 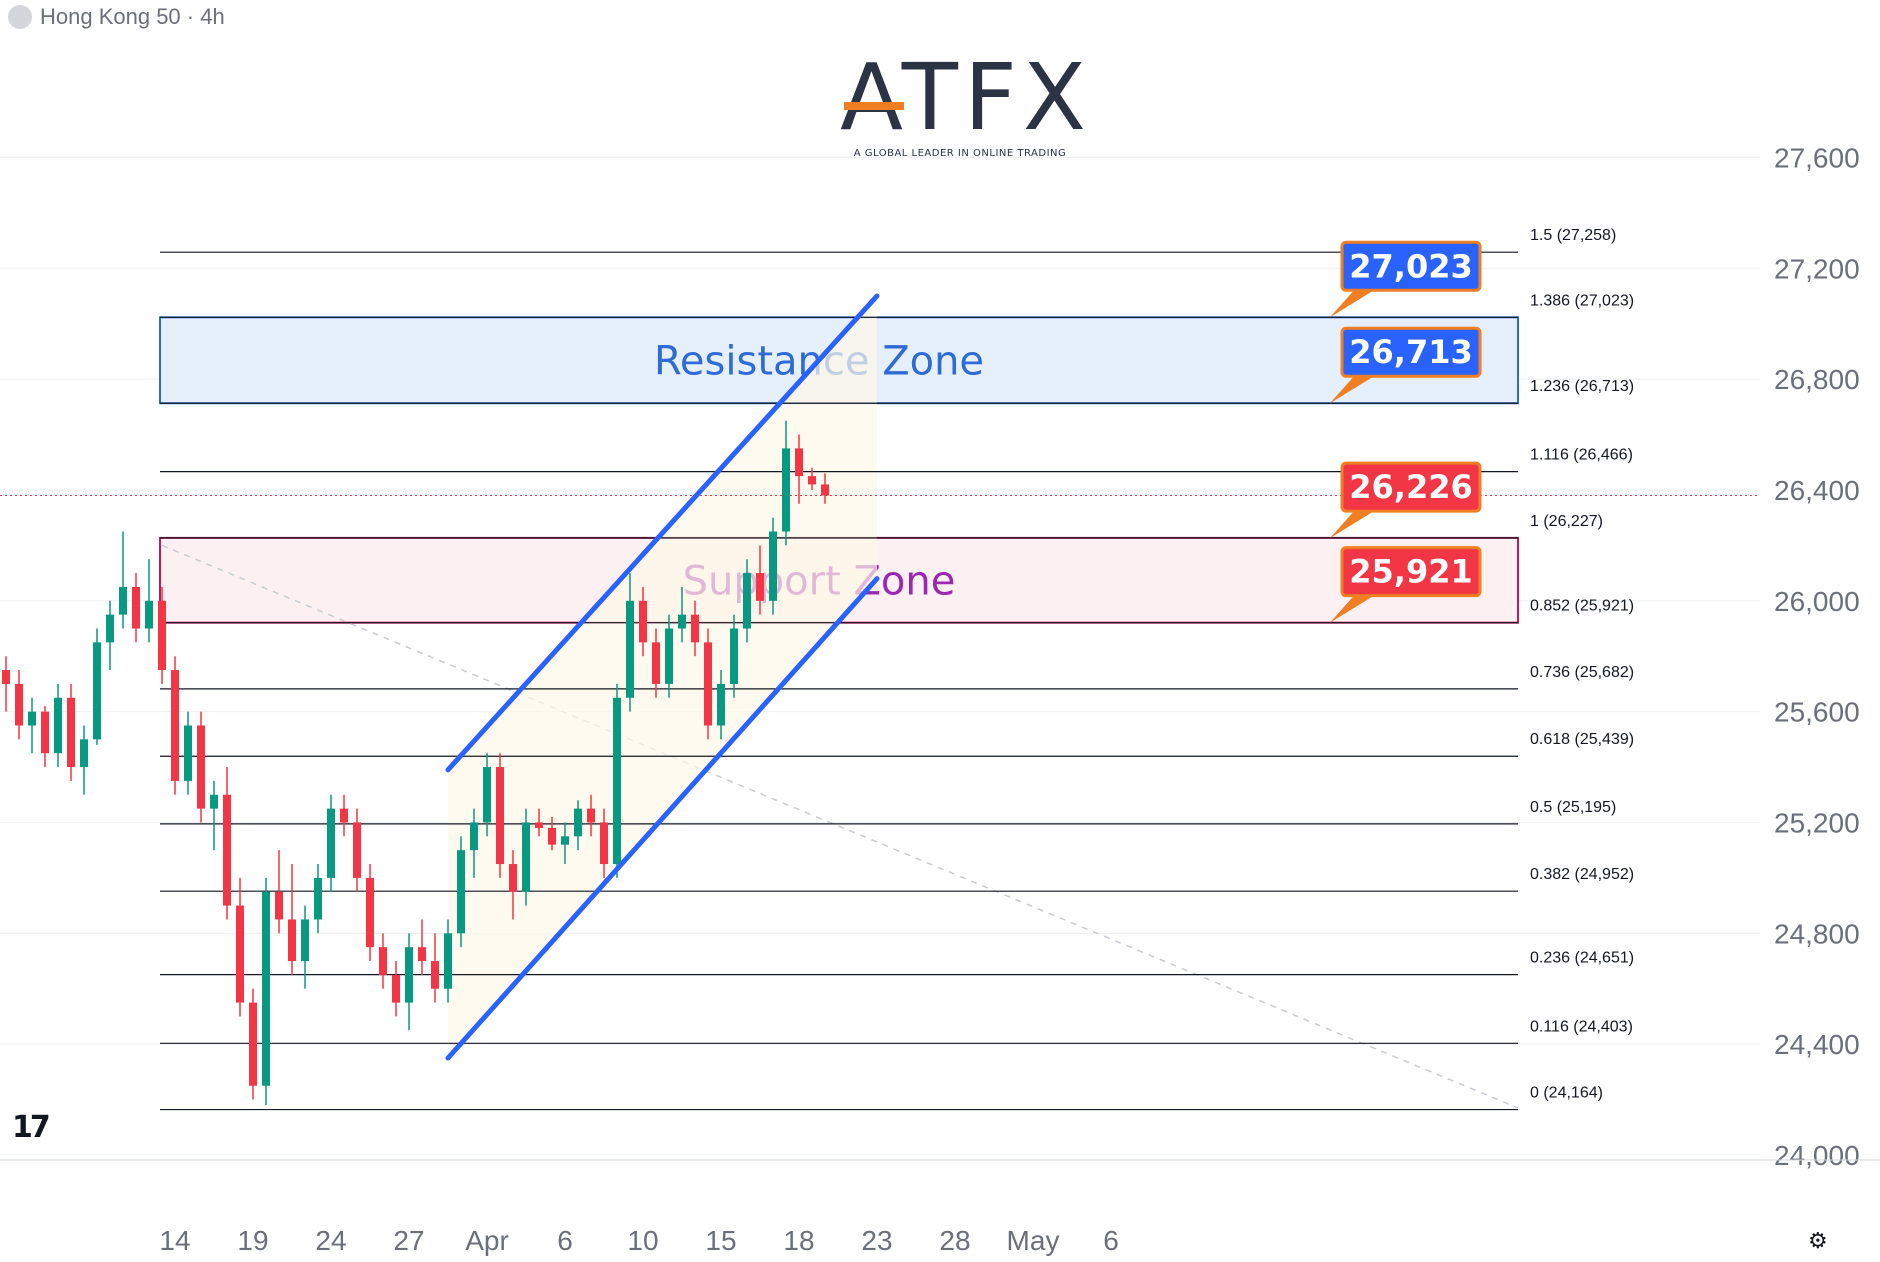 What do you see at coordinates (963, 106) in the screenshot?
I see `atfx-logo: ATFX A GLOBAL LEADER IN ONLINE TRADING` at bounding box center [963, 106].